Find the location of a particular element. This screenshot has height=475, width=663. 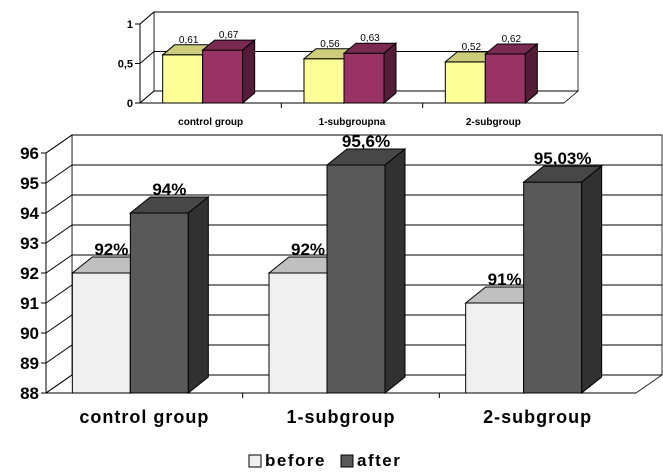

data-label: 0,52 is located at coordinates (472, 47).